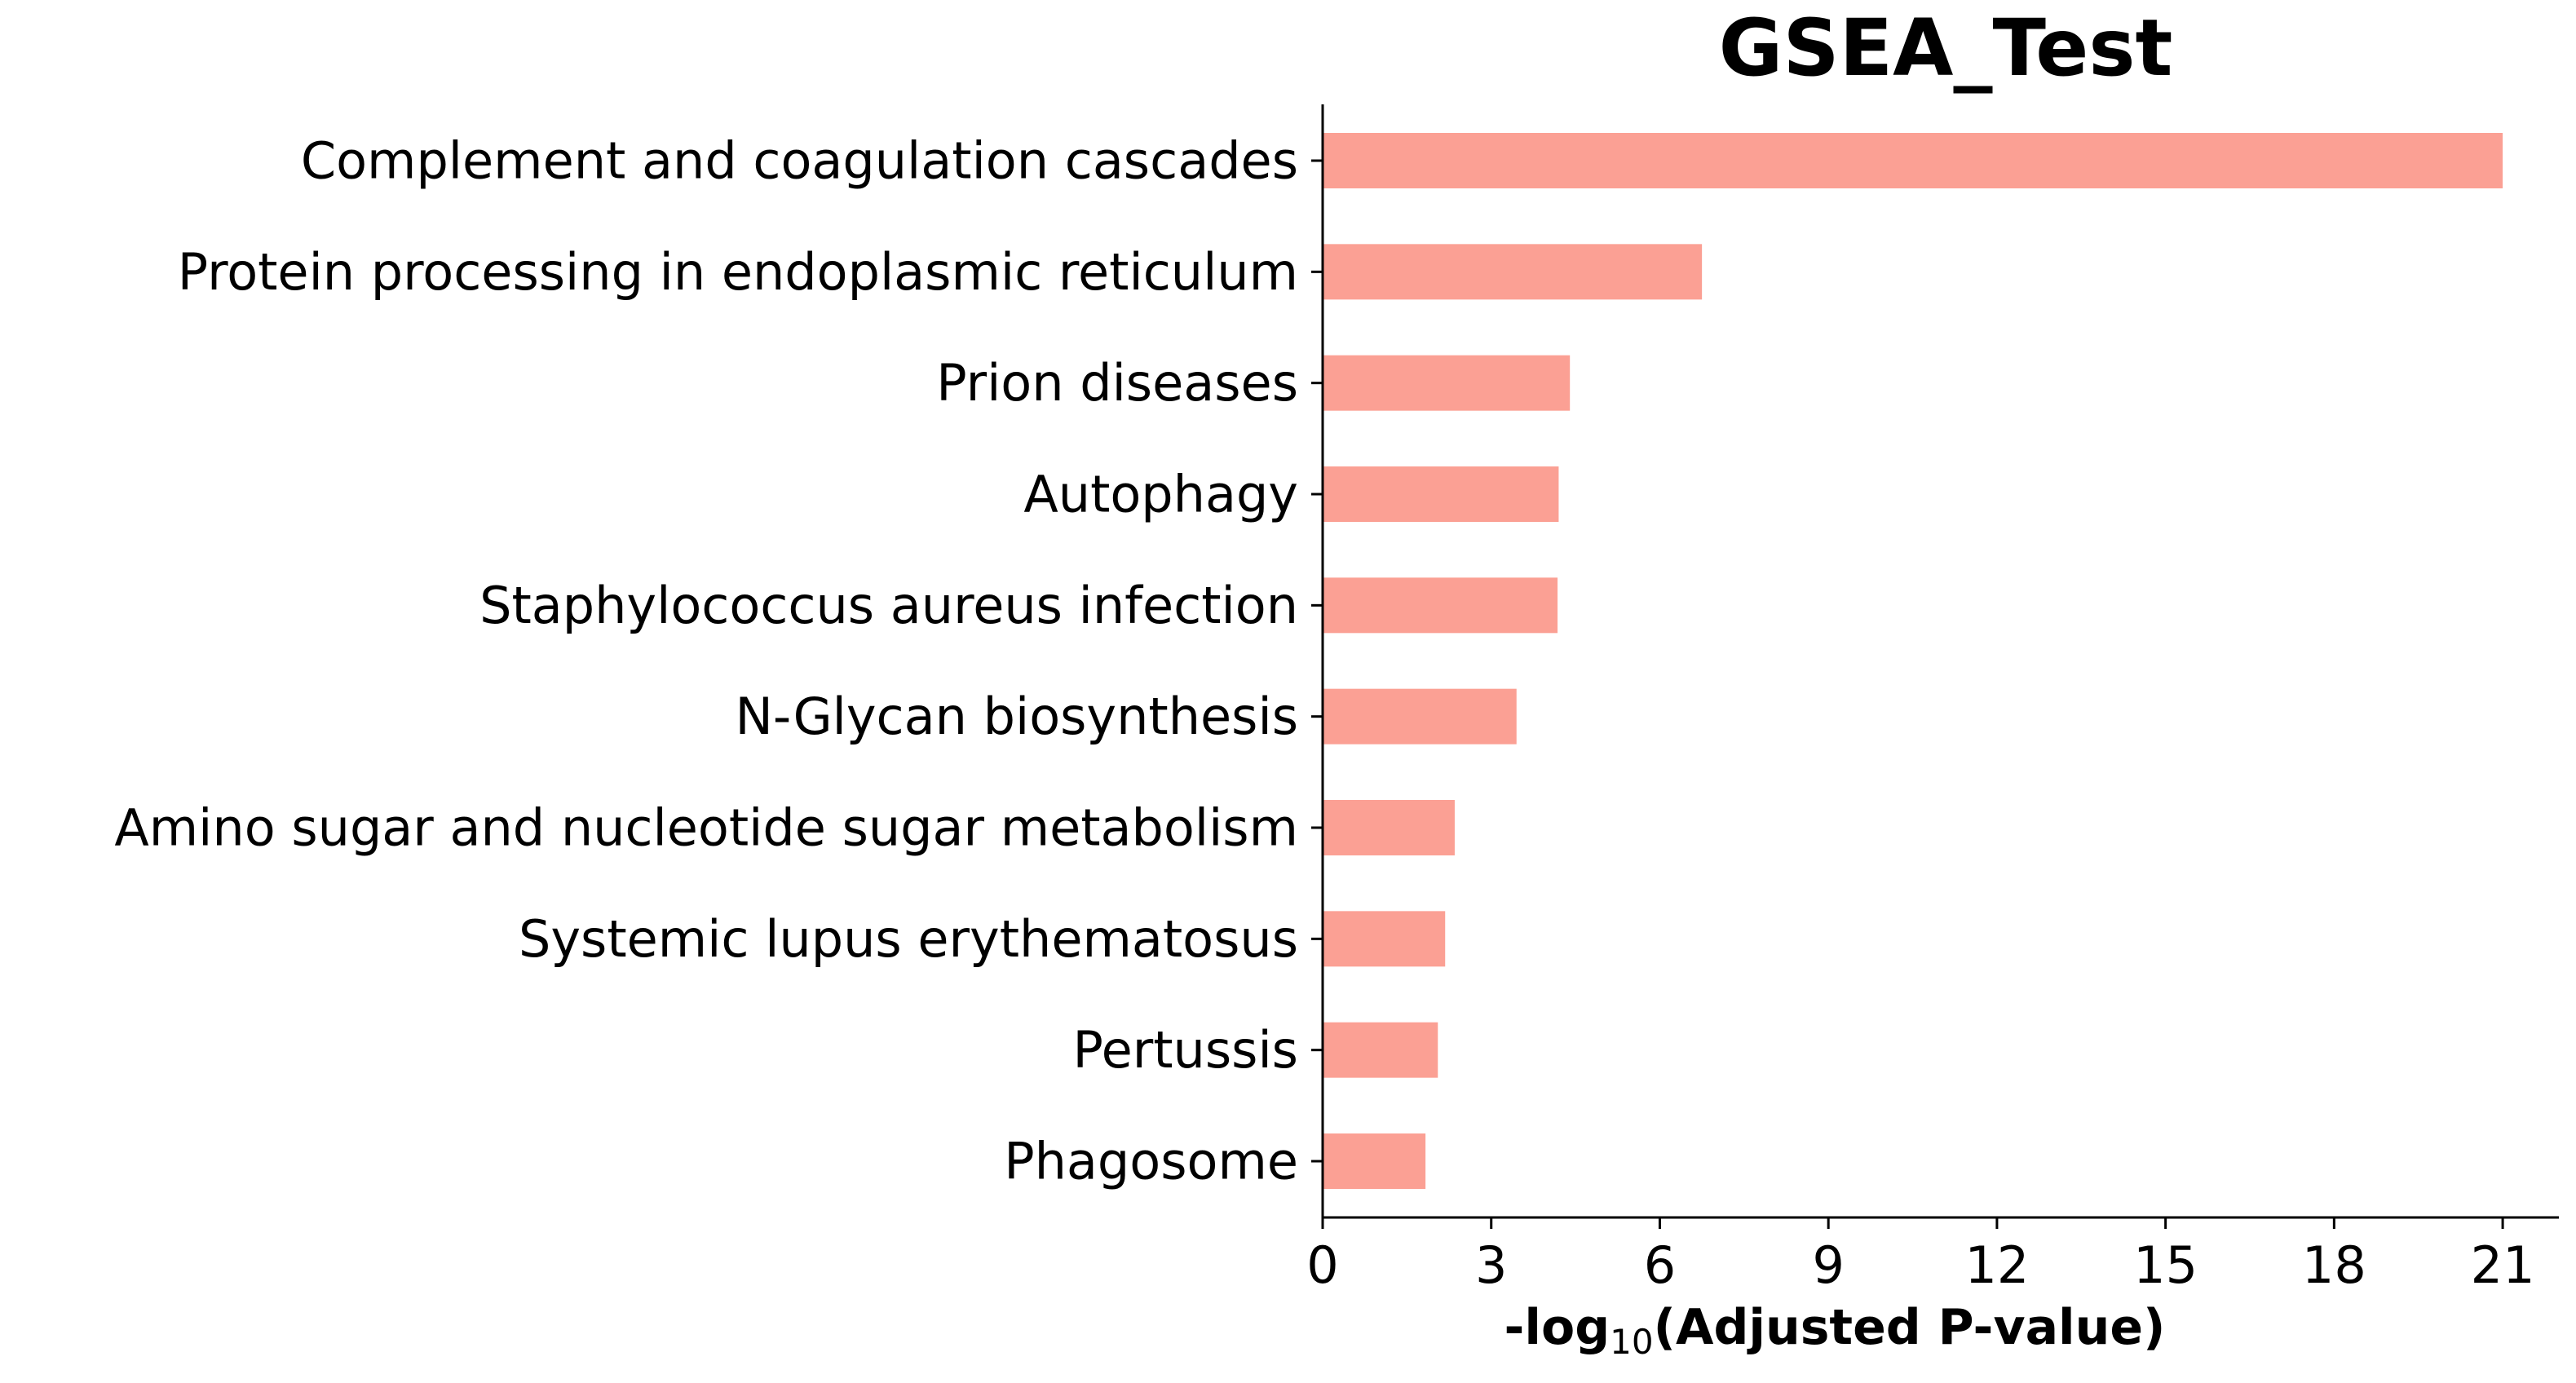 This screenshot has width=2576, height=1383. I want to click on x-tick-label: 15, so click(2165, 1265).